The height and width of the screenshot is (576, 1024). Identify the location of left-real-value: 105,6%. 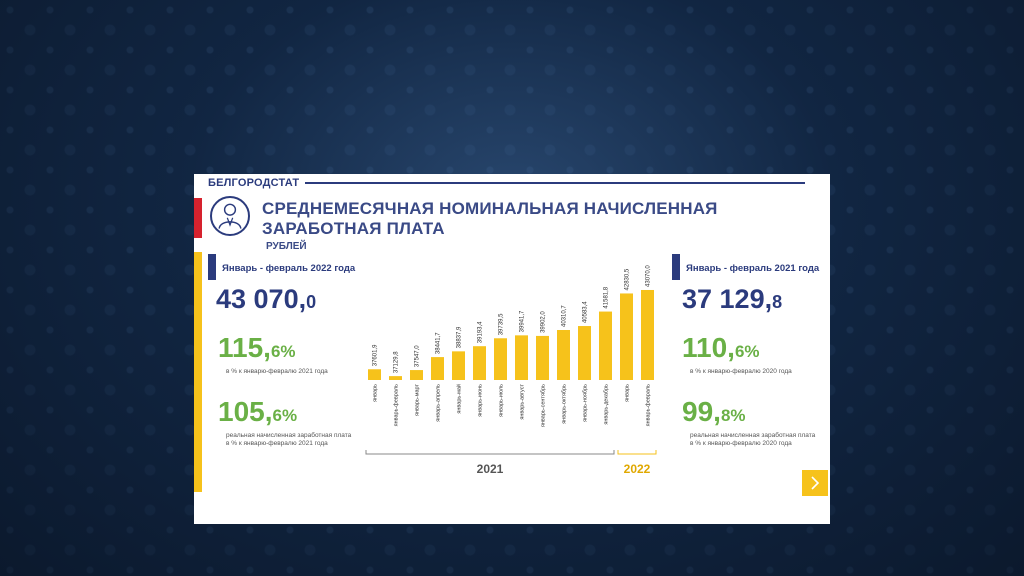
(257, 412).